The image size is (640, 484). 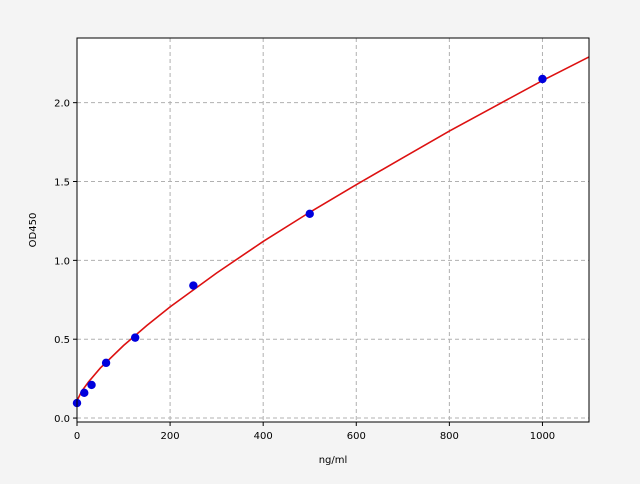 I want to click on x-tick-label: 200, so click(x=170, y=436).